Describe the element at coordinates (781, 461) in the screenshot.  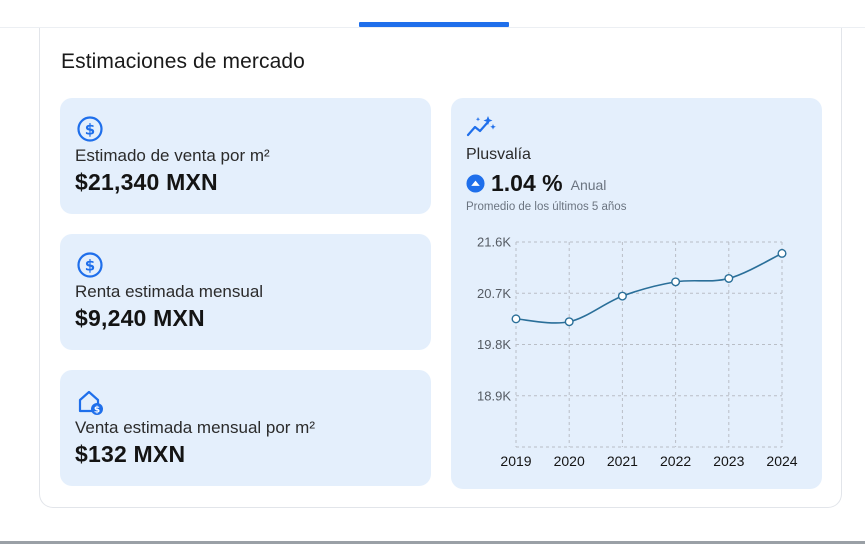
I see `x-tick-label: 2024` at that location.